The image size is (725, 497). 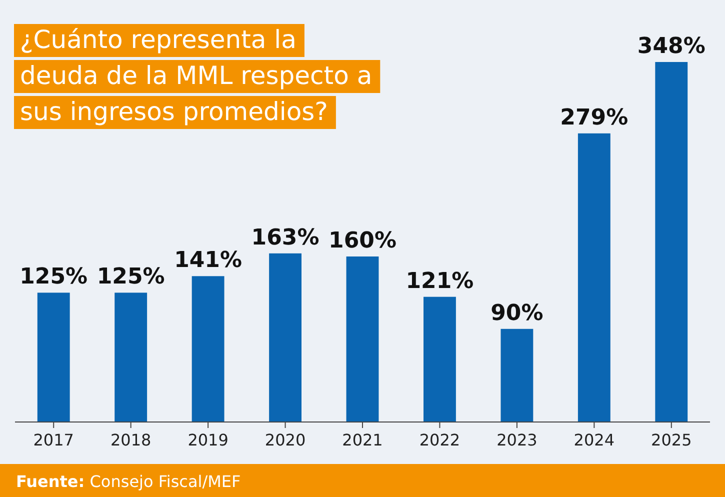 What do you see at coordinates (128, 481) in the screenshot?
I see `source-note: Fuente: Consejo Fiscal/MEF` at bounding box center [128, 481].